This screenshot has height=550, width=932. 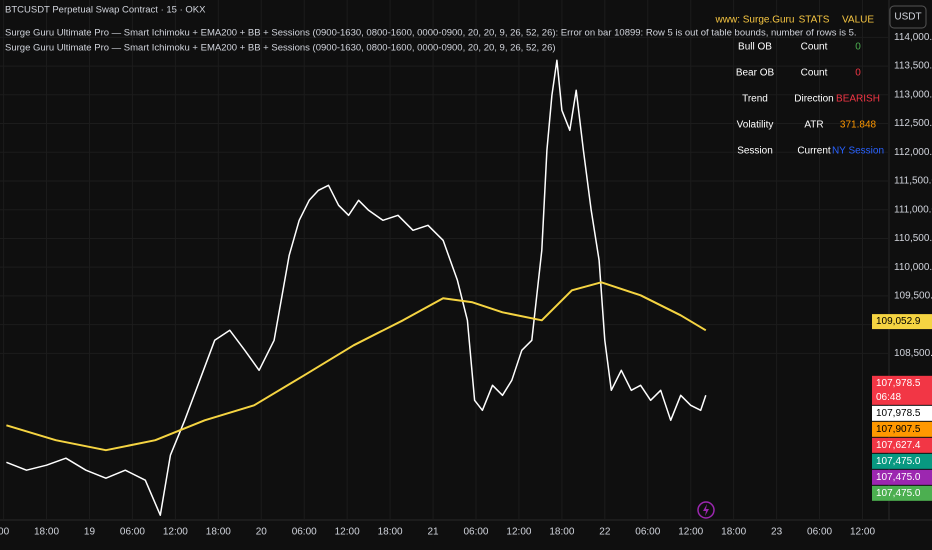 What do you see at coordinates (858, 99) in the screenshot?
I see `table-cell: BEARISH` at bounding box center [858, 99].